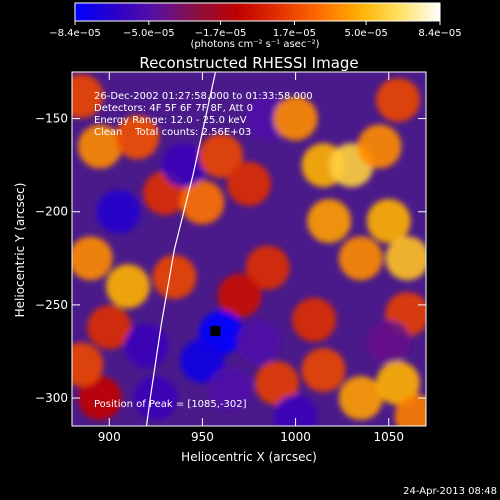  What do you see at coordinates (51, 305) in the screenshot?
I see `y-tick-label: −250` at bounding box center [51, 305].